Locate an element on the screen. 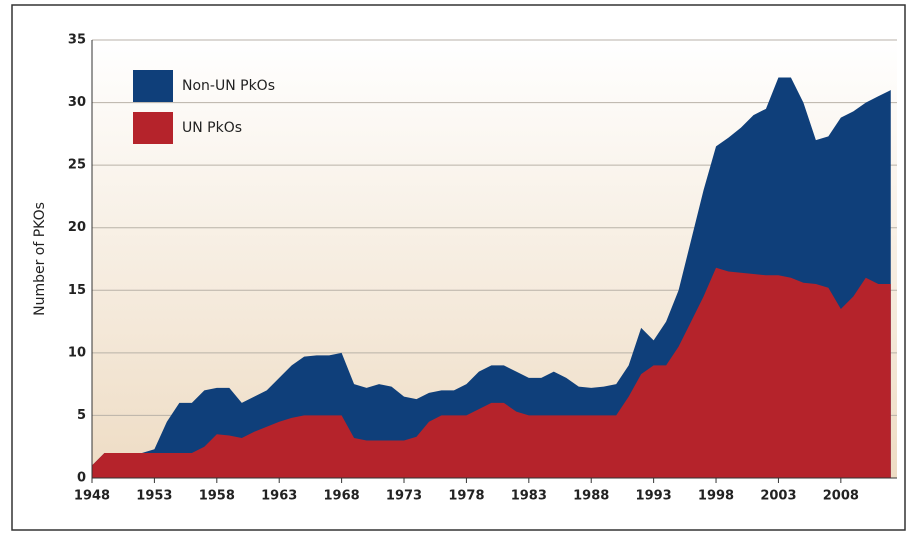 This screenshot has height=535, width=917. x-tick-label: 1993 is located at coordinates (654, 496).